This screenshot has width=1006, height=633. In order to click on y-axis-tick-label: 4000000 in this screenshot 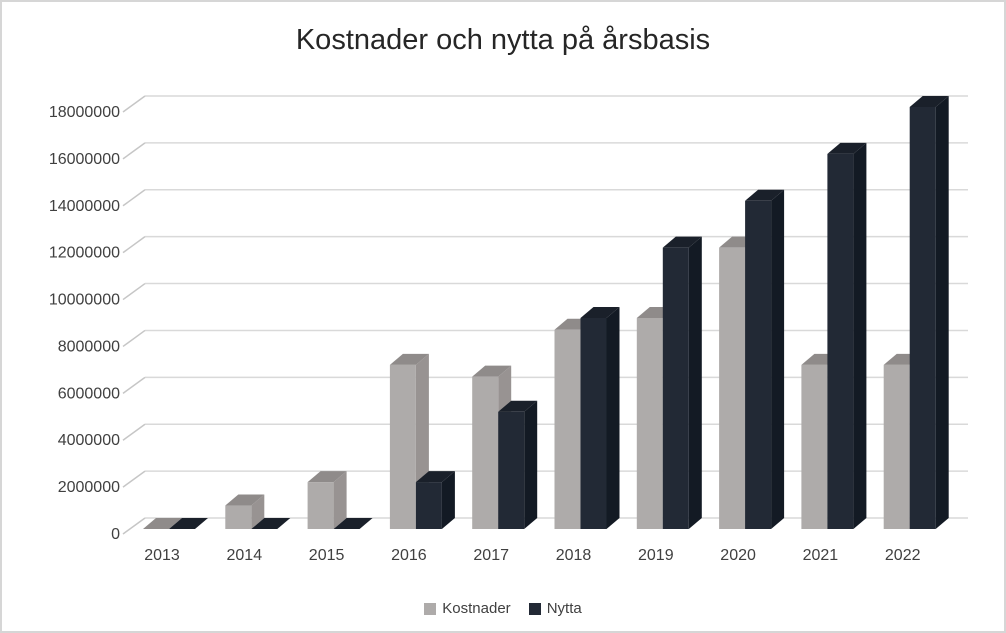, I will do `click(89, 440)`.